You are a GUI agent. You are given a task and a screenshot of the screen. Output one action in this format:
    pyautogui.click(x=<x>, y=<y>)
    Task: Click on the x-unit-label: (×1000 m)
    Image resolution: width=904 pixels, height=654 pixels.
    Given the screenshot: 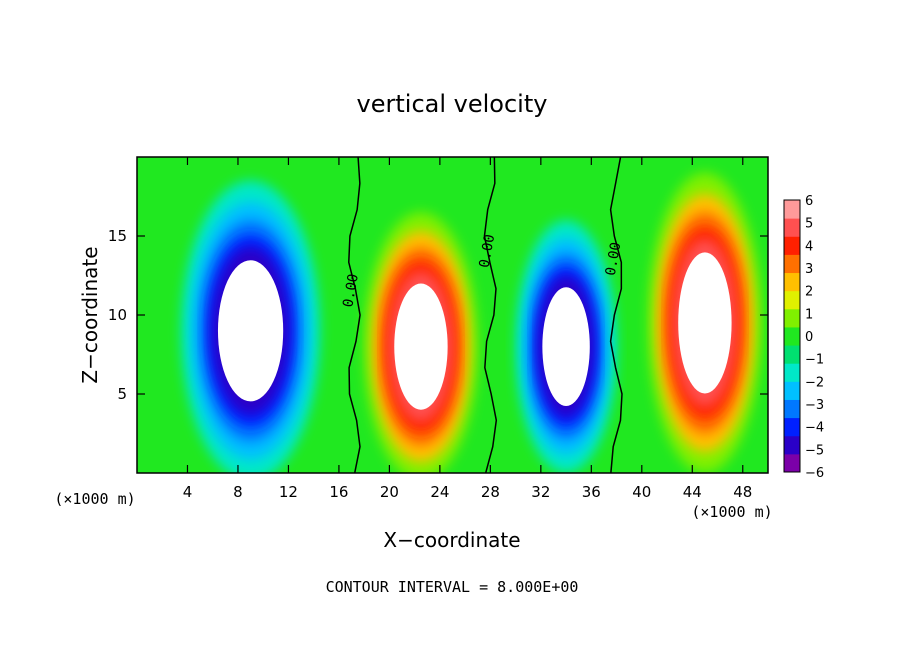 What is the action you would take?
    pyautogui.click(x=731, y=512)
    